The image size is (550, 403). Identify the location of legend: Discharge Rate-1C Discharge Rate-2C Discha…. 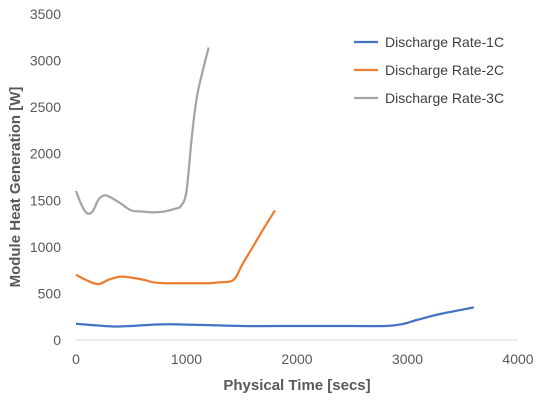
(429, 70).